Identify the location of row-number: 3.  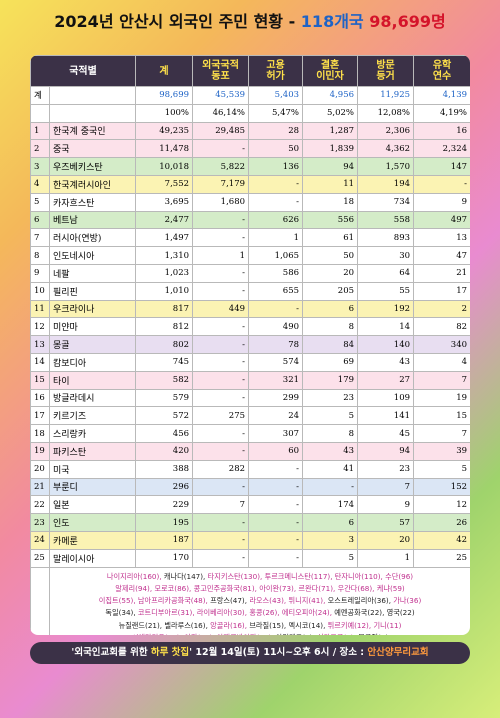
(40, 166).